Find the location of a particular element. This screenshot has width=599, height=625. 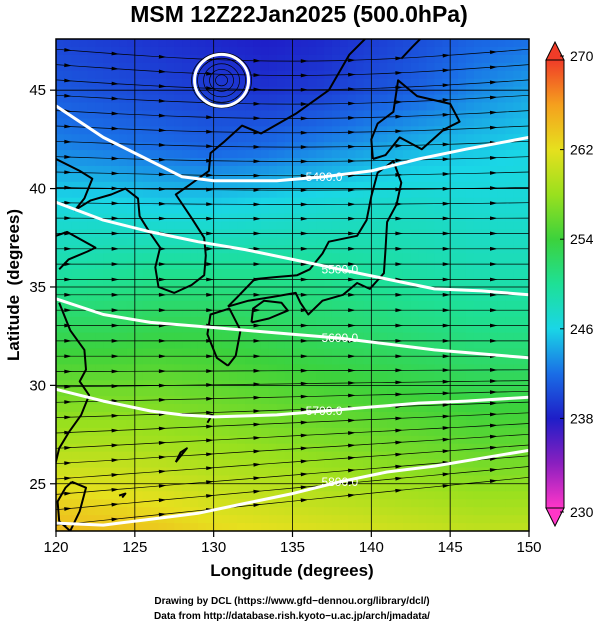

height-contour is located at coordinates (292, 403).